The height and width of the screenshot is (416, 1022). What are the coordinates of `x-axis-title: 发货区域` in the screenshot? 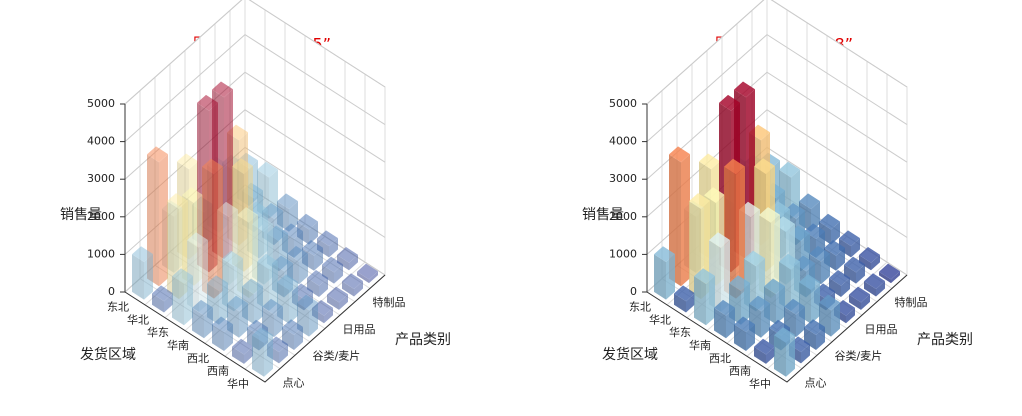 It's located at (108, 354).